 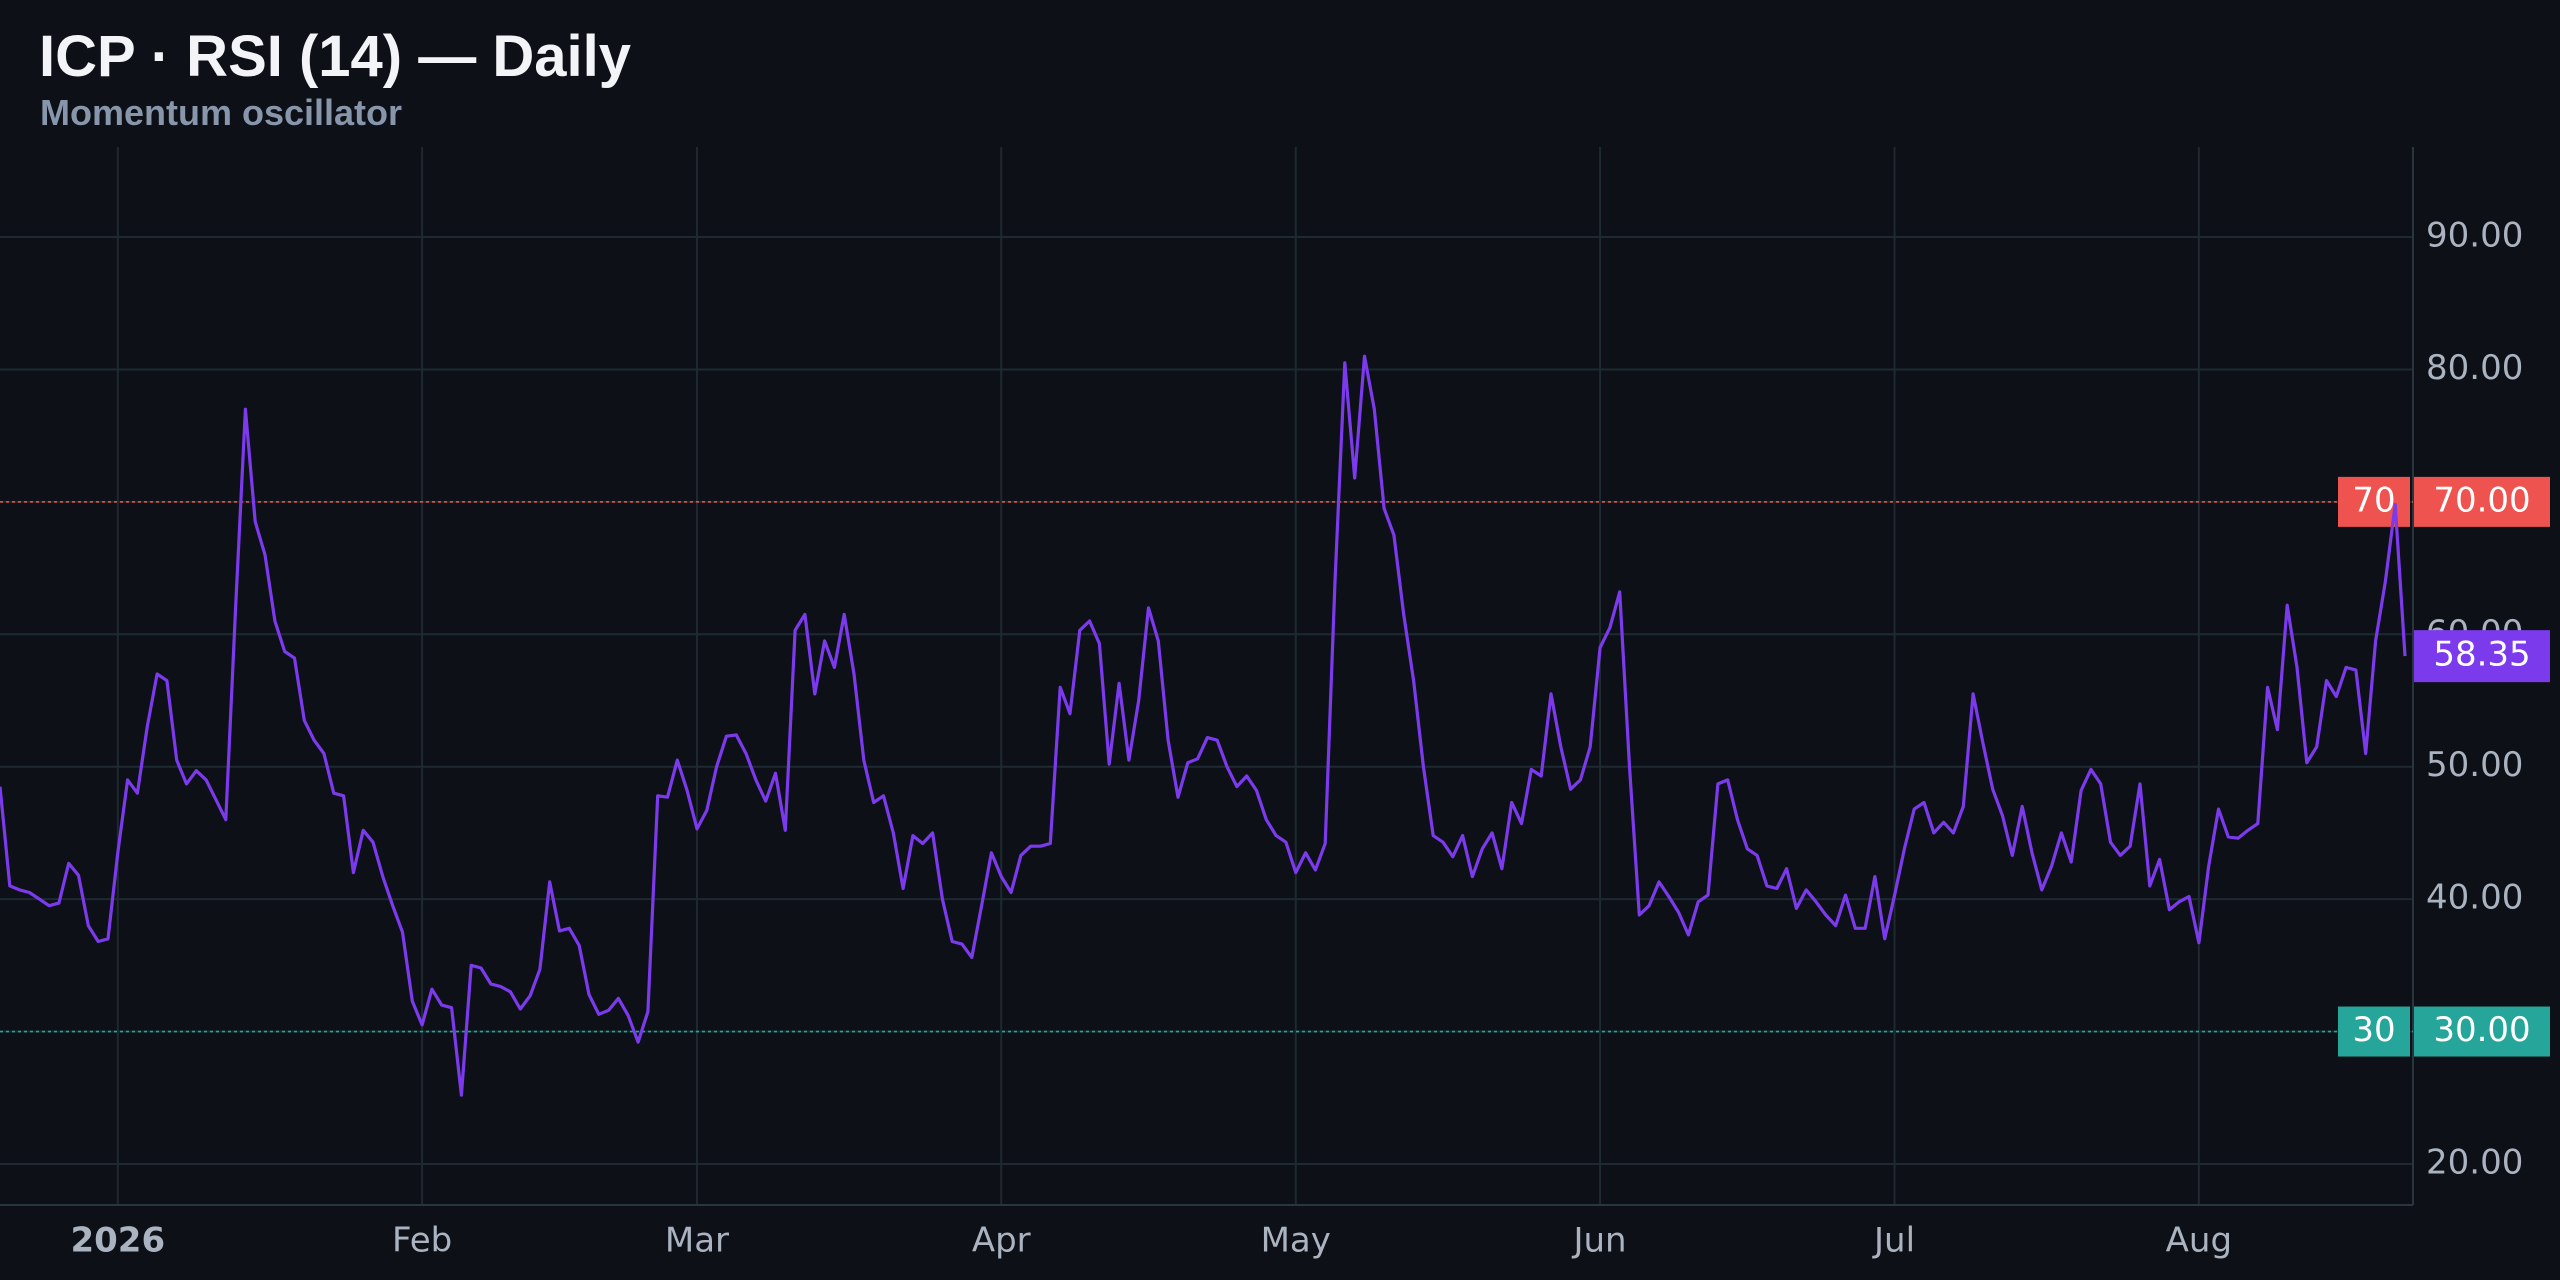 What do you see at coordinates (422, 1241) in the screenshot?
I see `x-tick-label: Feb` at bounding box center [422, 1241].